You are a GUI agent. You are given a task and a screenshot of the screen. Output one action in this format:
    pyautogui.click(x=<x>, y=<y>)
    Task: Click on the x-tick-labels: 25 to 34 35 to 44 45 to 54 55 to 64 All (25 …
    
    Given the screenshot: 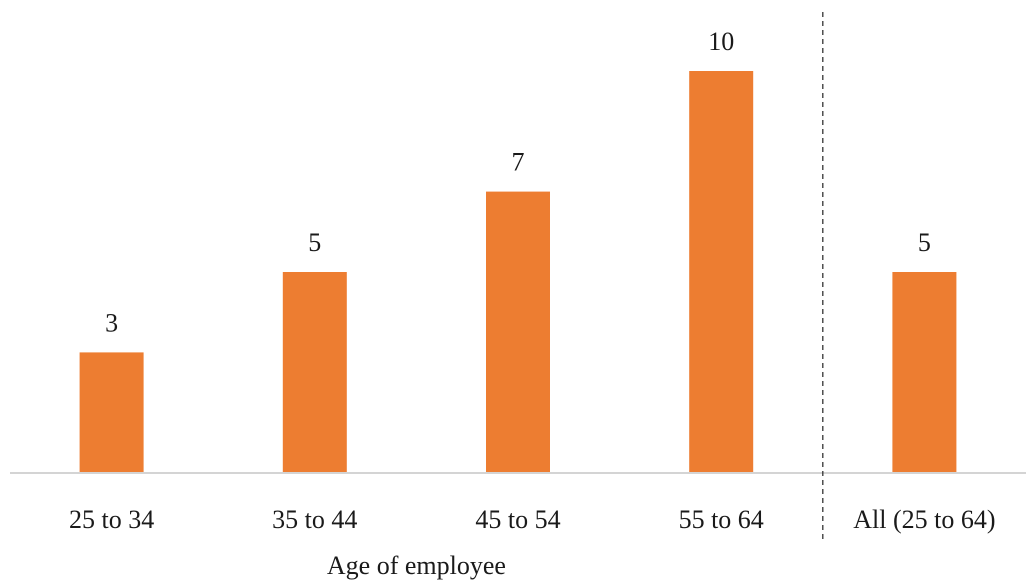 What is the action you would take?
    pyautogui.click(x=532, y=519)
    